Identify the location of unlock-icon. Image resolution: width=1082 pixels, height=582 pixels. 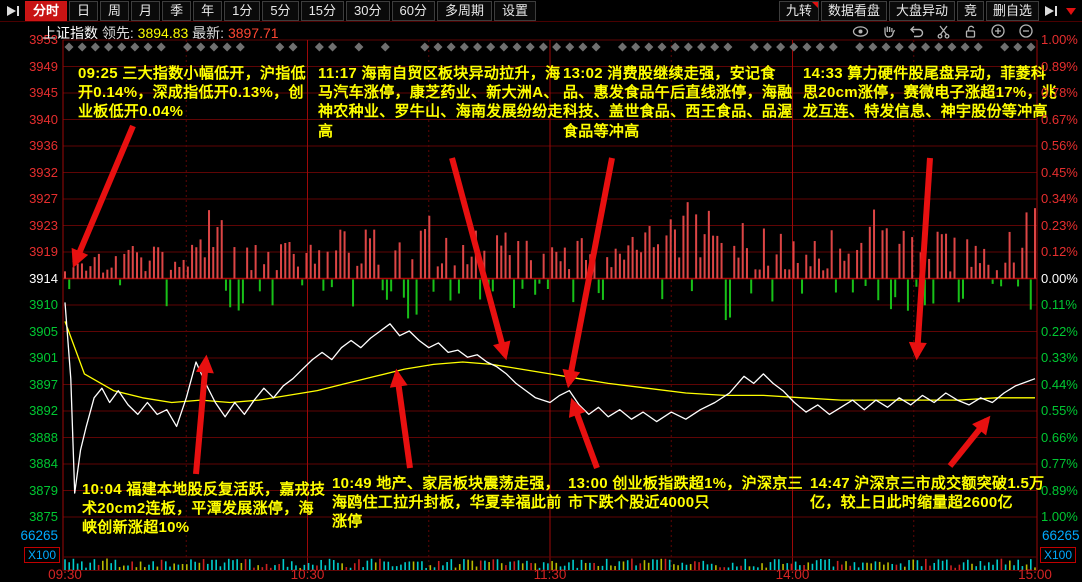
(970, 31).